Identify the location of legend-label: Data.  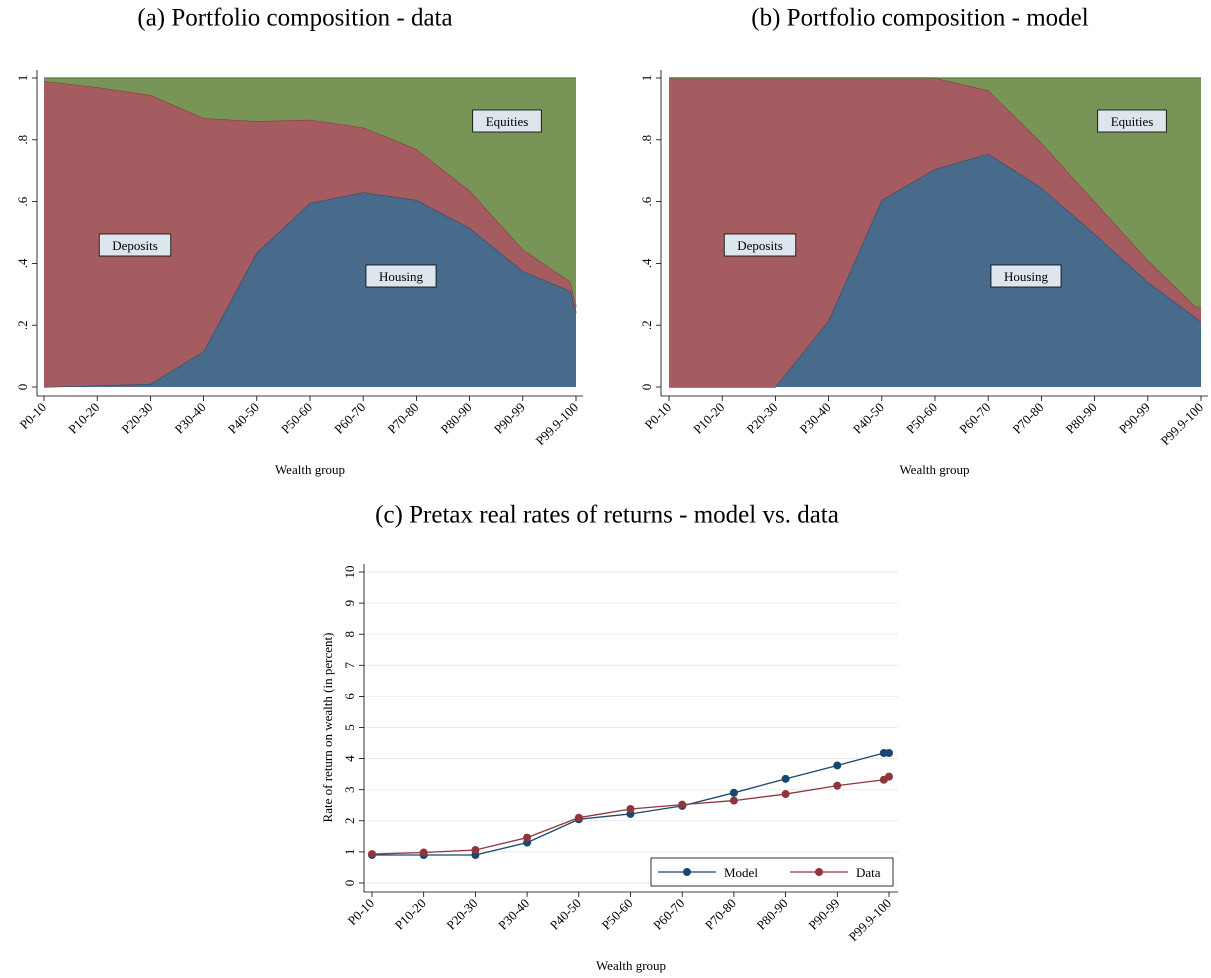
(868, 872).